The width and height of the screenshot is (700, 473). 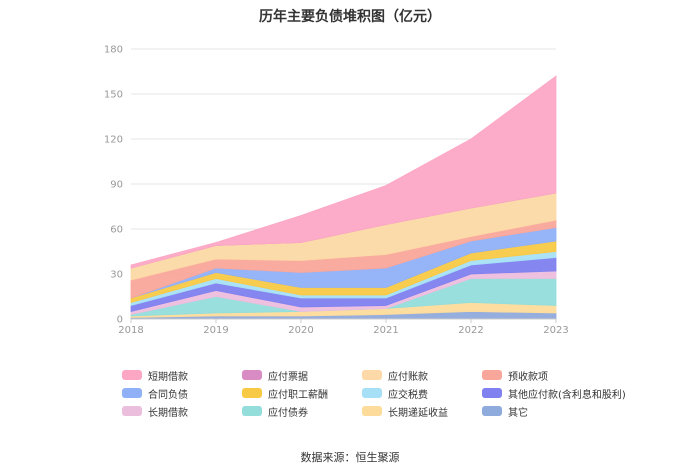 I want to click on legend-item: 合同负债, so click(x=182, y=393).